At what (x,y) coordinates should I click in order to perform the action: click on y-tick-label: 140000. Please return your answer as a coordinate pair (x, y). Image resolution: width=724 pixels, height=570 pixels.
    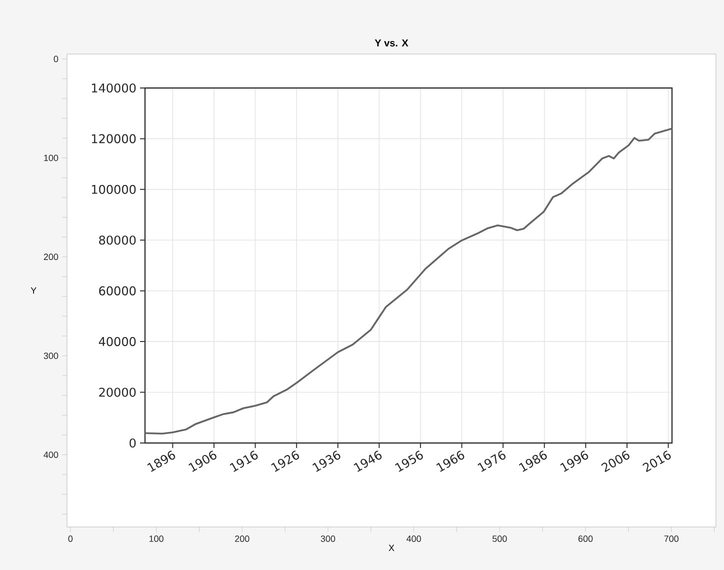
    Looking at the image, I should click on (114, 88).